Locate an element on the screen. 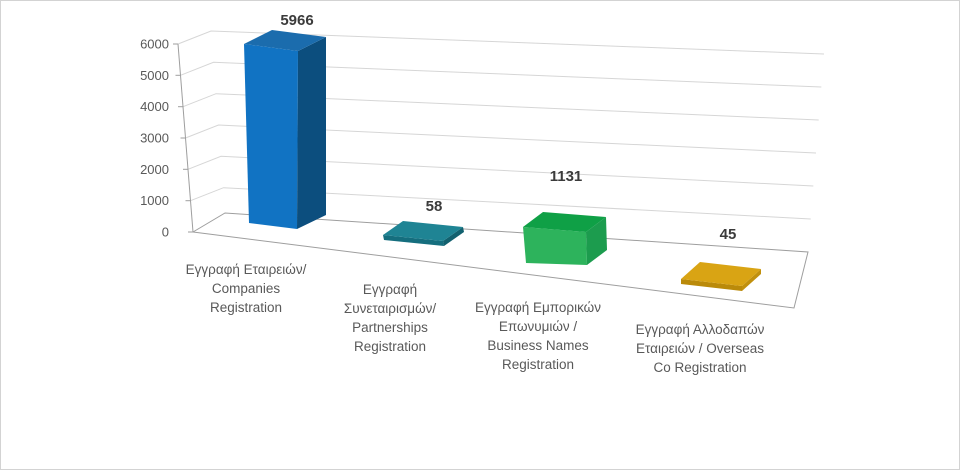 Image resolution: width=960 pixels, height=470 pixels. y-axis-tick-label: 5000 is located at coordinates (154, 75).